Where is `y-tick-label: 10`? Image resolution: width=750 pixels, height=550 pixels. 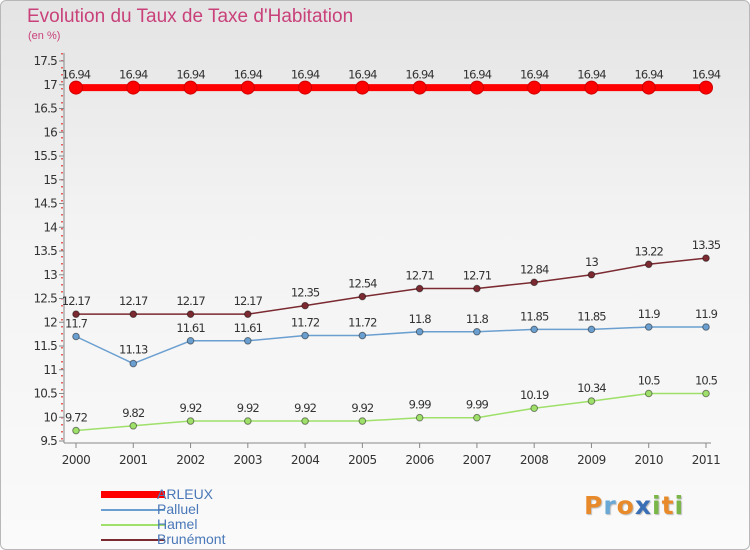
y-tick-label: 10 is located at coordinates (50, 417).